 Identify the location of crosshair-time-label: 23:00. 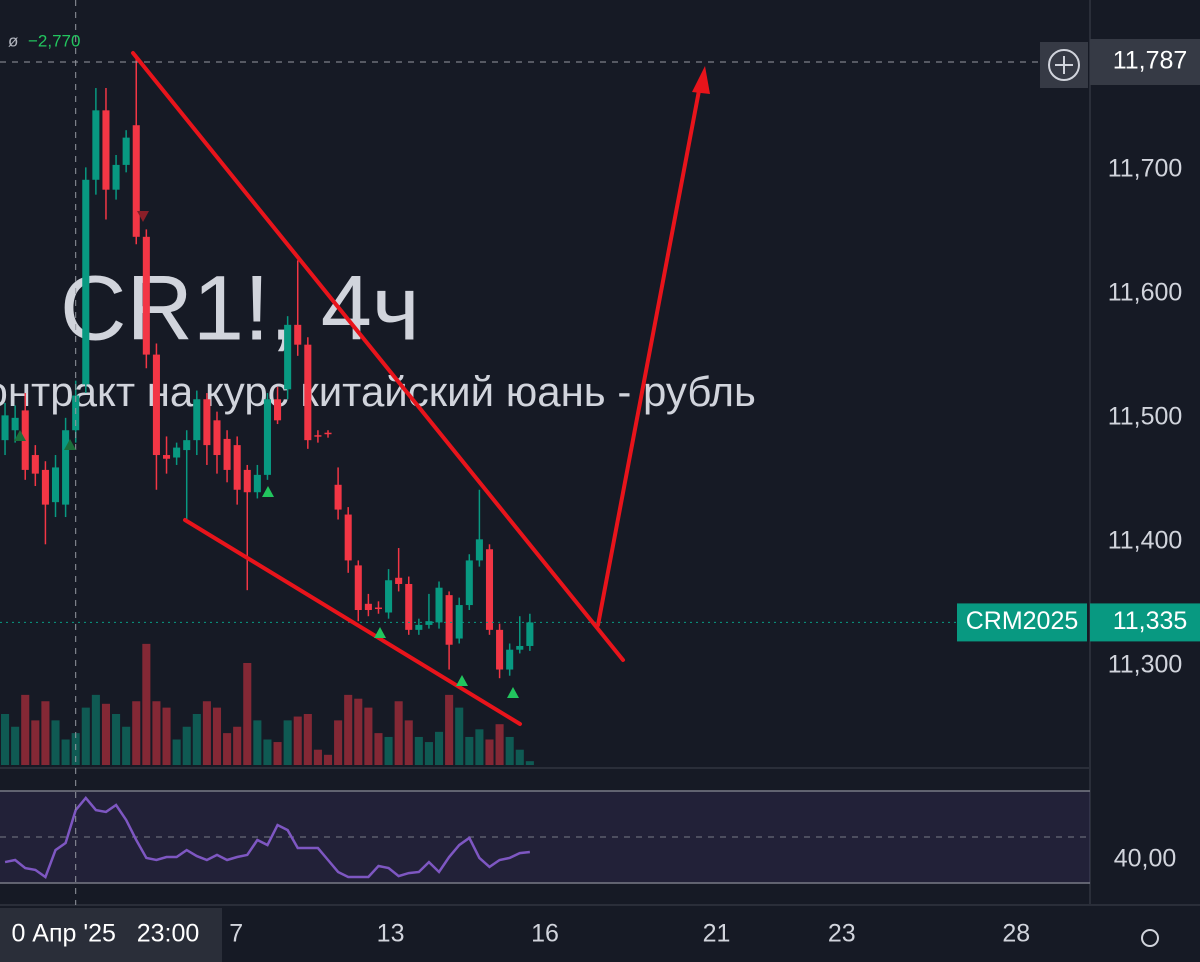
(168, 934).